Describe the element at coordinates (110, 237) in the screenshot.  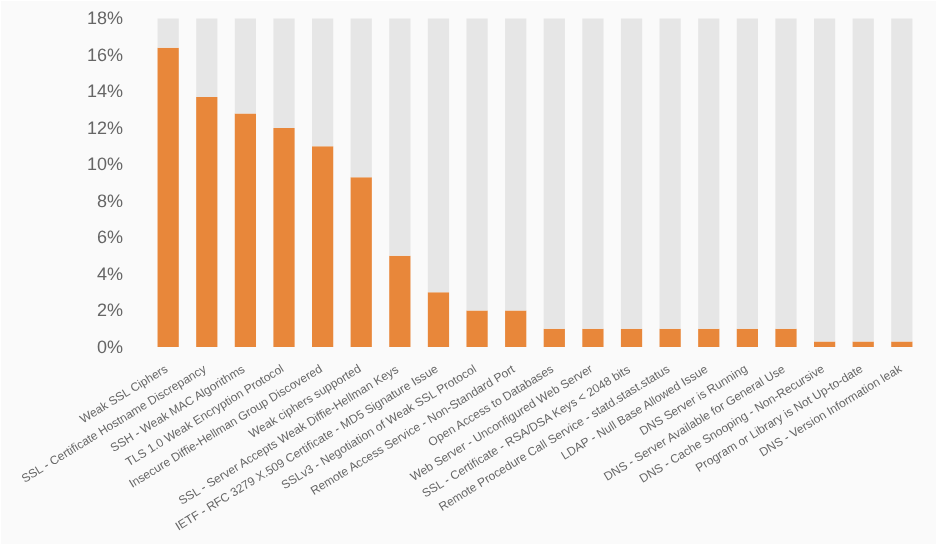
I see `y-tick-label: 6%` at that location.